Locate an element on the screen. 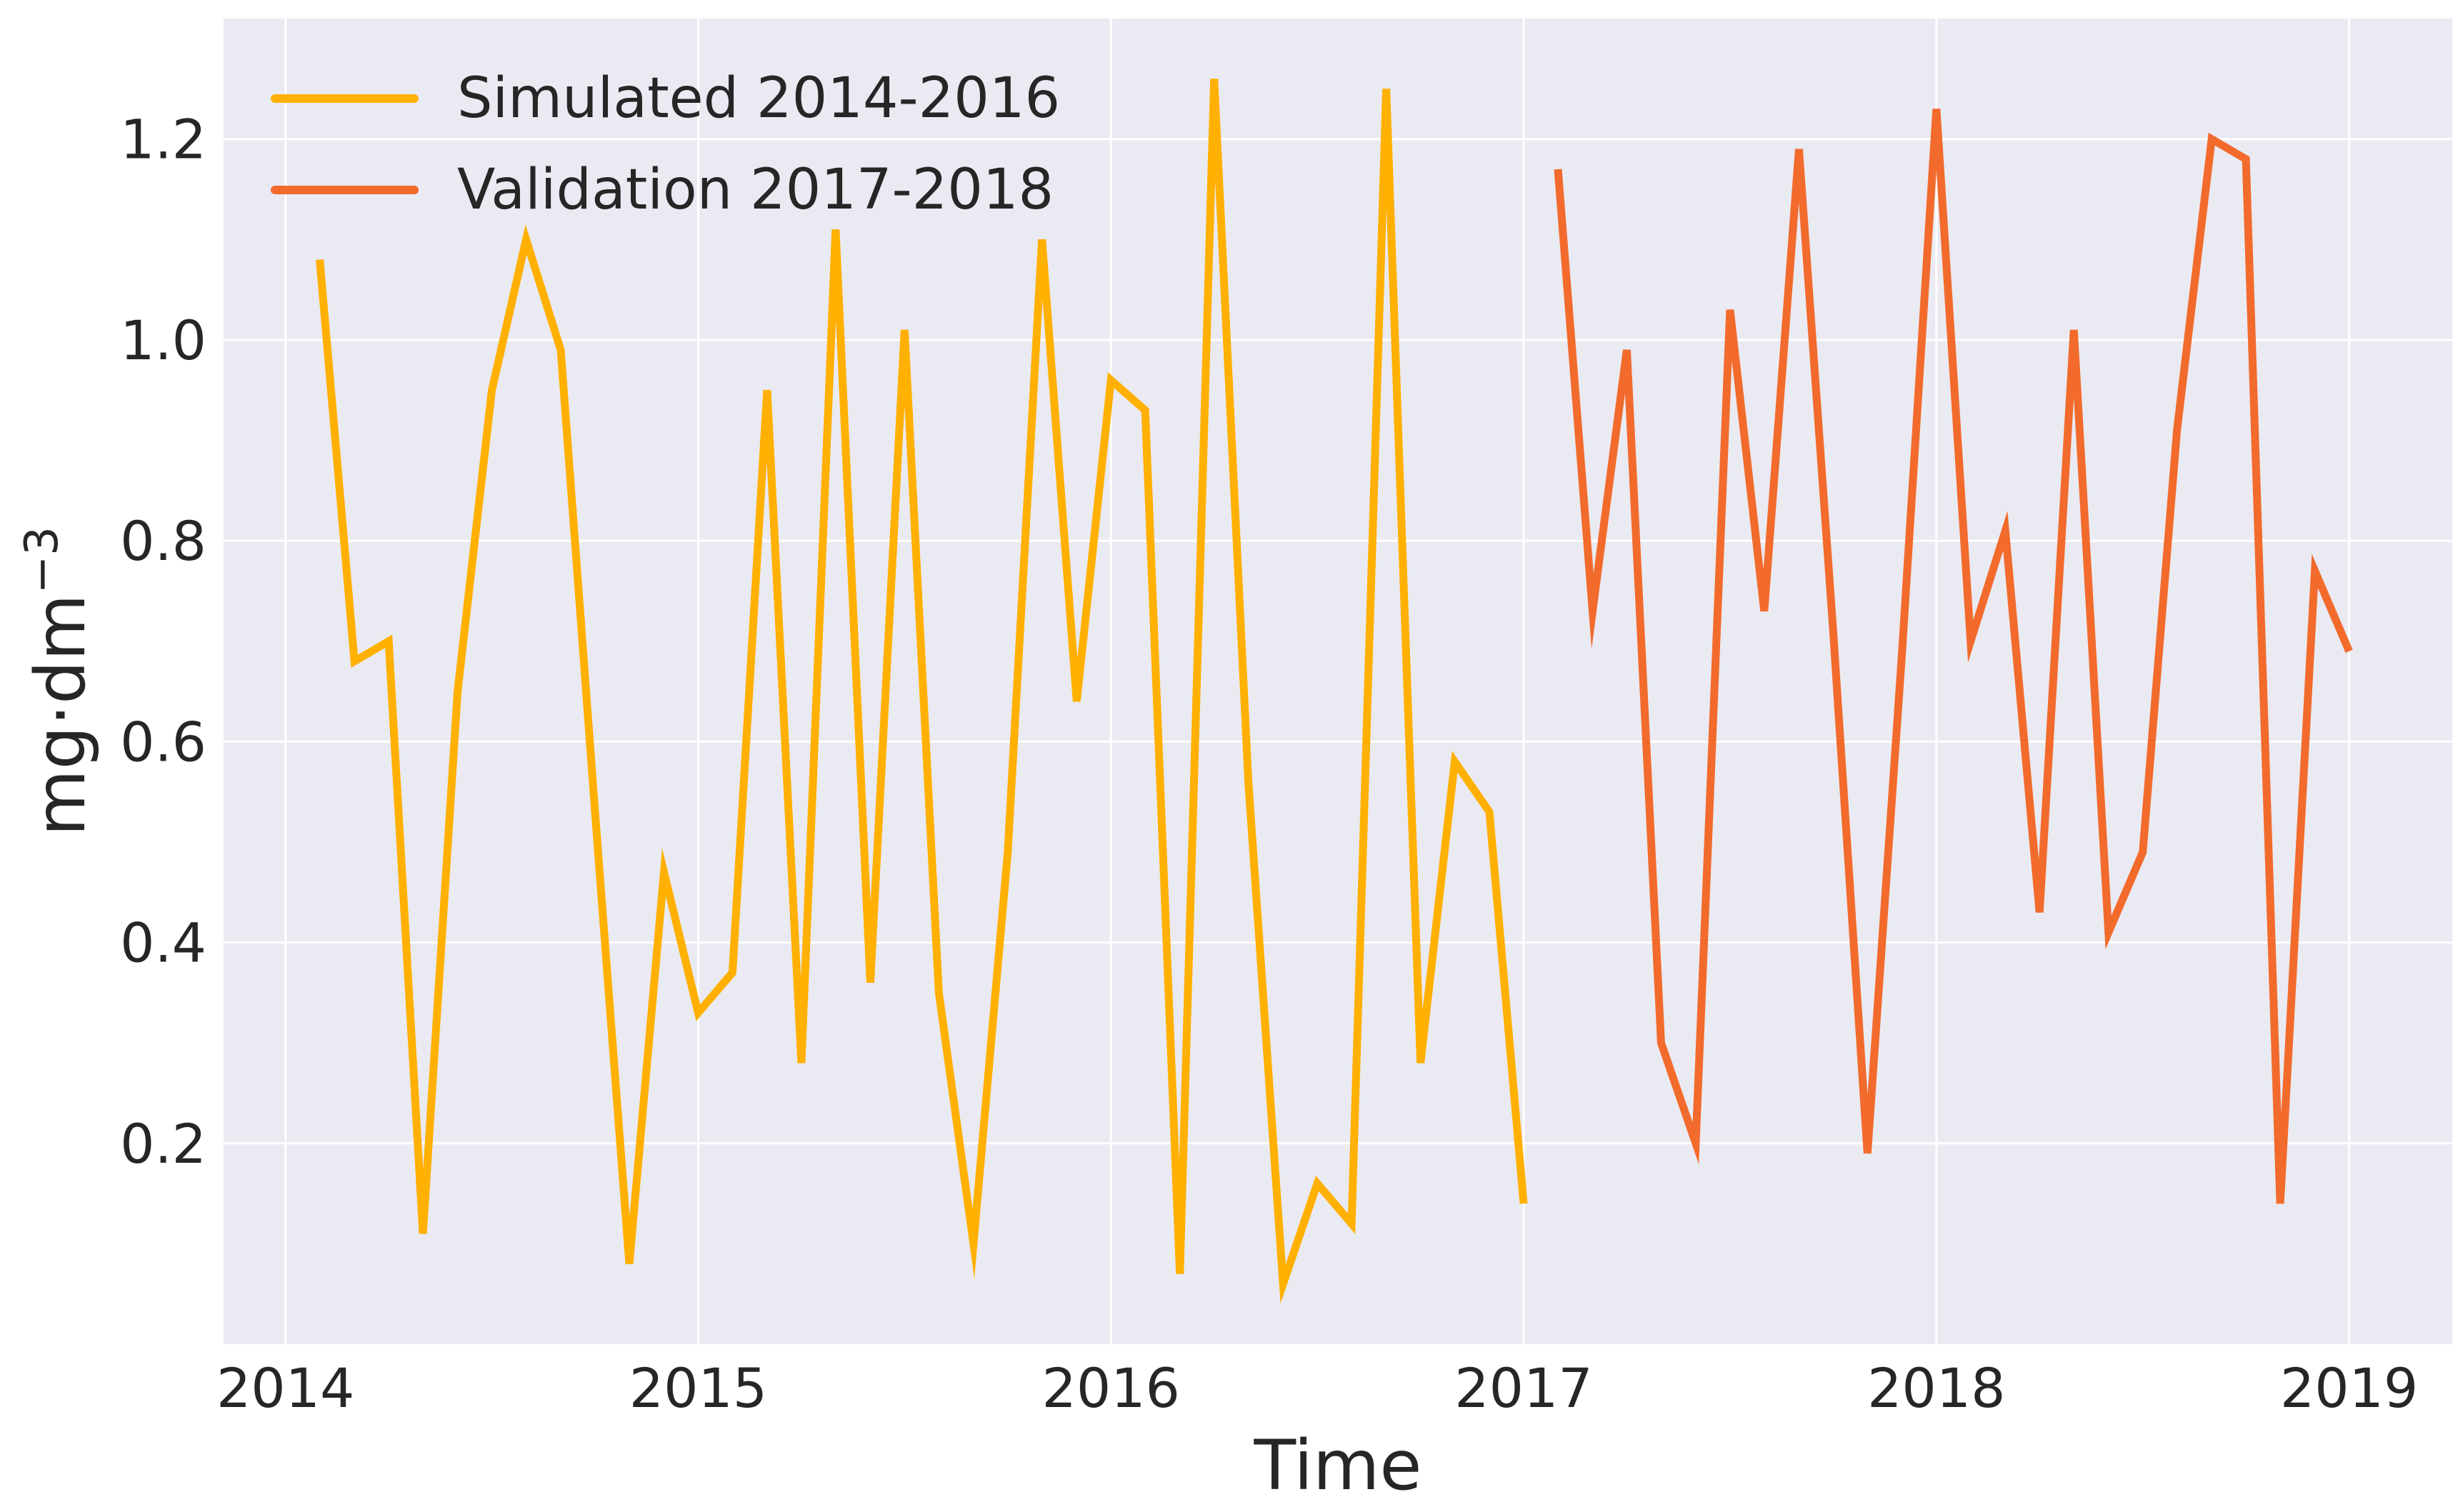 The image size is (2463, 1512). y-tick-label: 1.0 is located at coordinates (163, 340).